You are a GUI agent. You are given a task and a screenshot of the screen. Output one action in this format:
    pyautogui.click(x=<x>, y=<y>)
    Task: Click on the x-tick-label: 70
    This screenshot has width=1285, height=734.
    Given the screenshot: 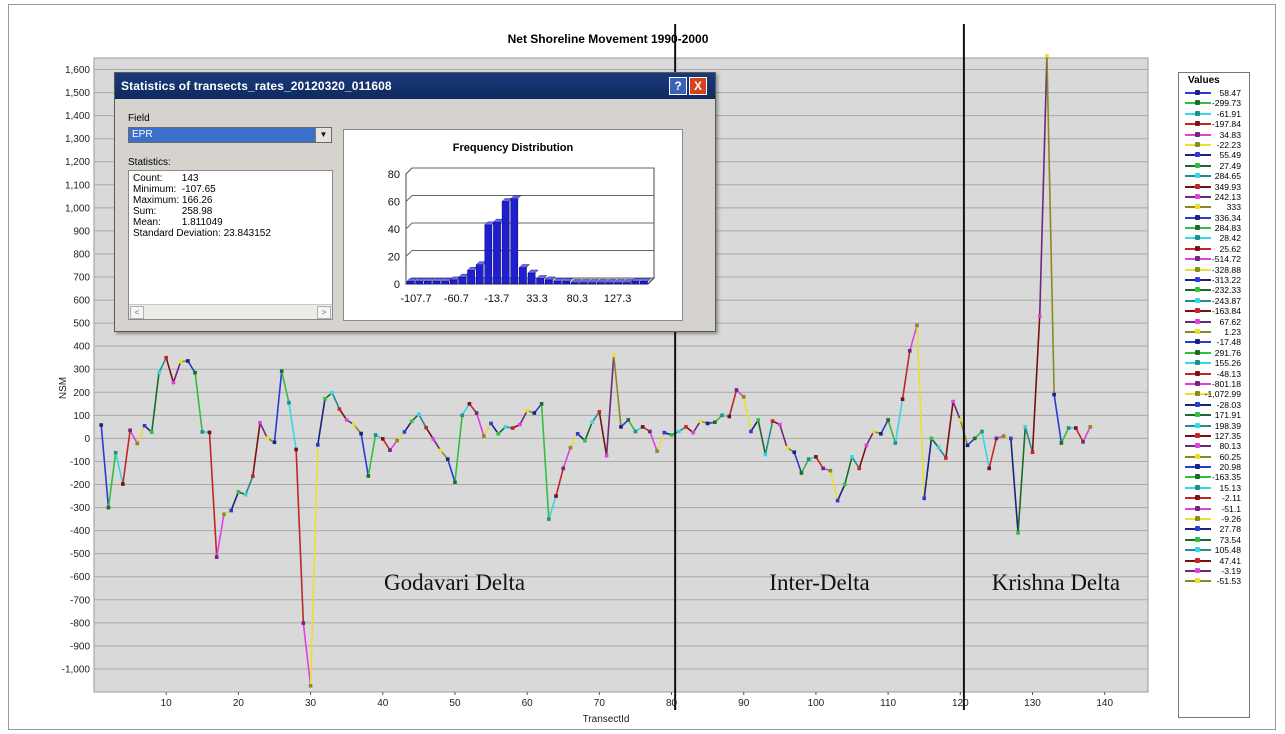 What is the action you would take?
    pyautogui.click(x=600, y=703)
    